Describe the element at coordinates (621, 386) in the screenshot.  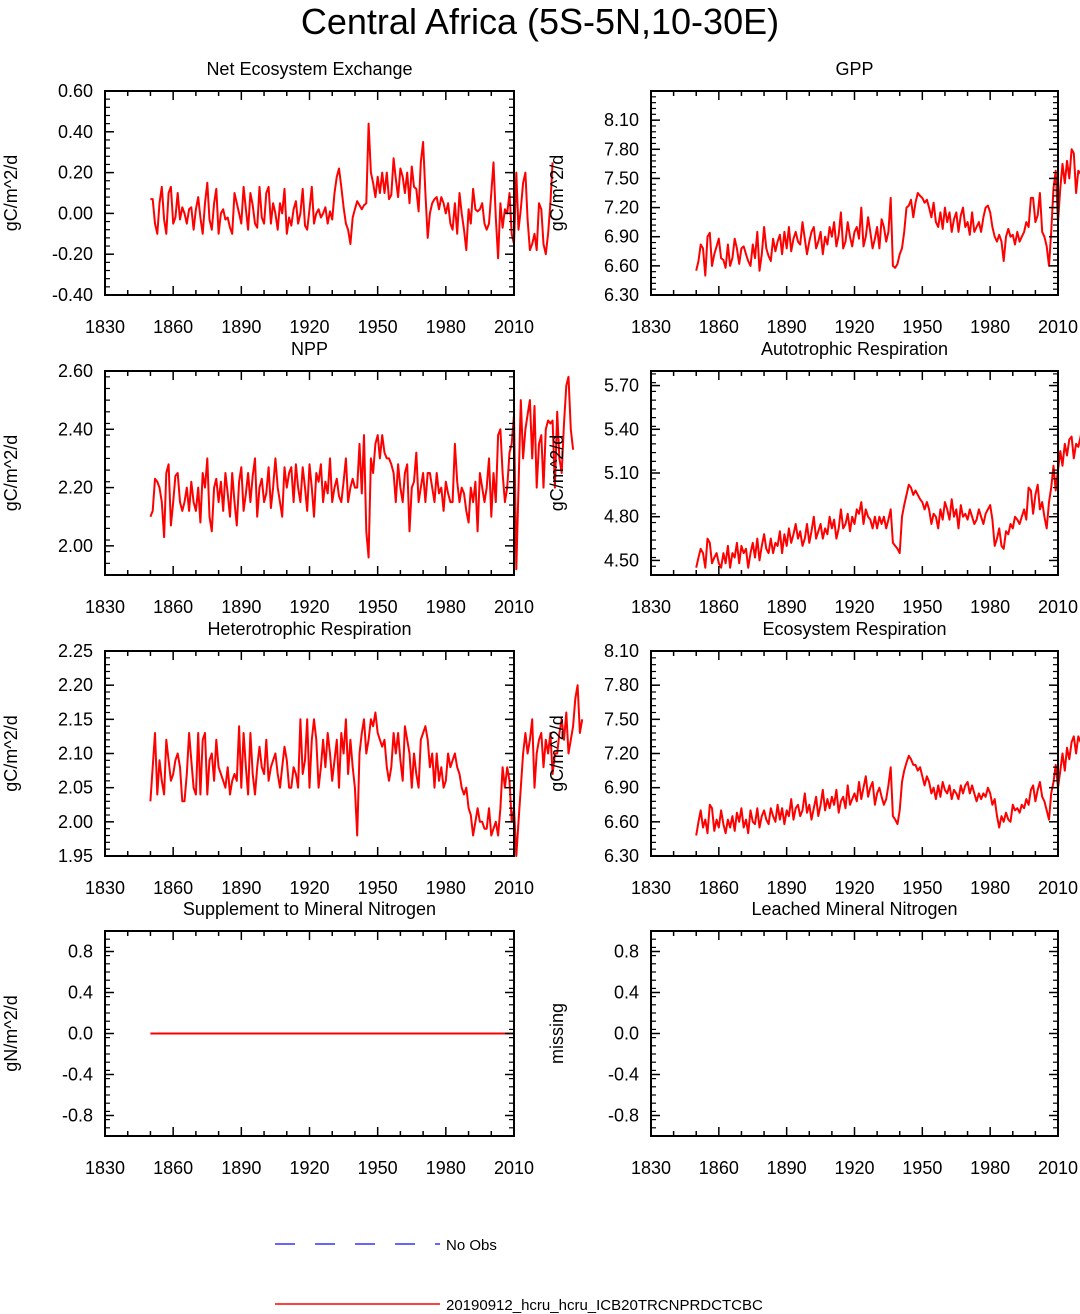
I see `y-tick-label: 5.70` at that location.